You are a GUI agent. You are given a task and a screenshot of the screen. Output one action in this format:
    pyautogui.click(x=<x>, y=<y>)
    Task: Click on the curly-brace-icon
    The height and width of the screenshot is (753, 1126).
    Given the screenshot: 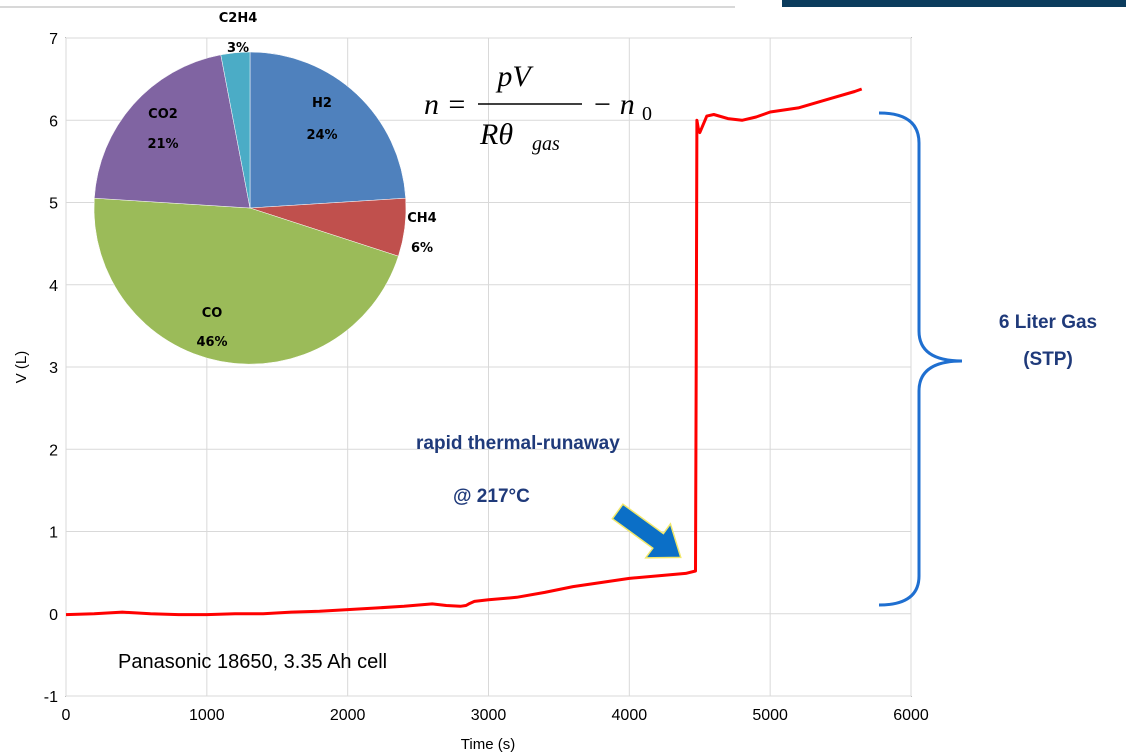 What is the action you would take?
    pyautogui.click(x=920, y=359)
    